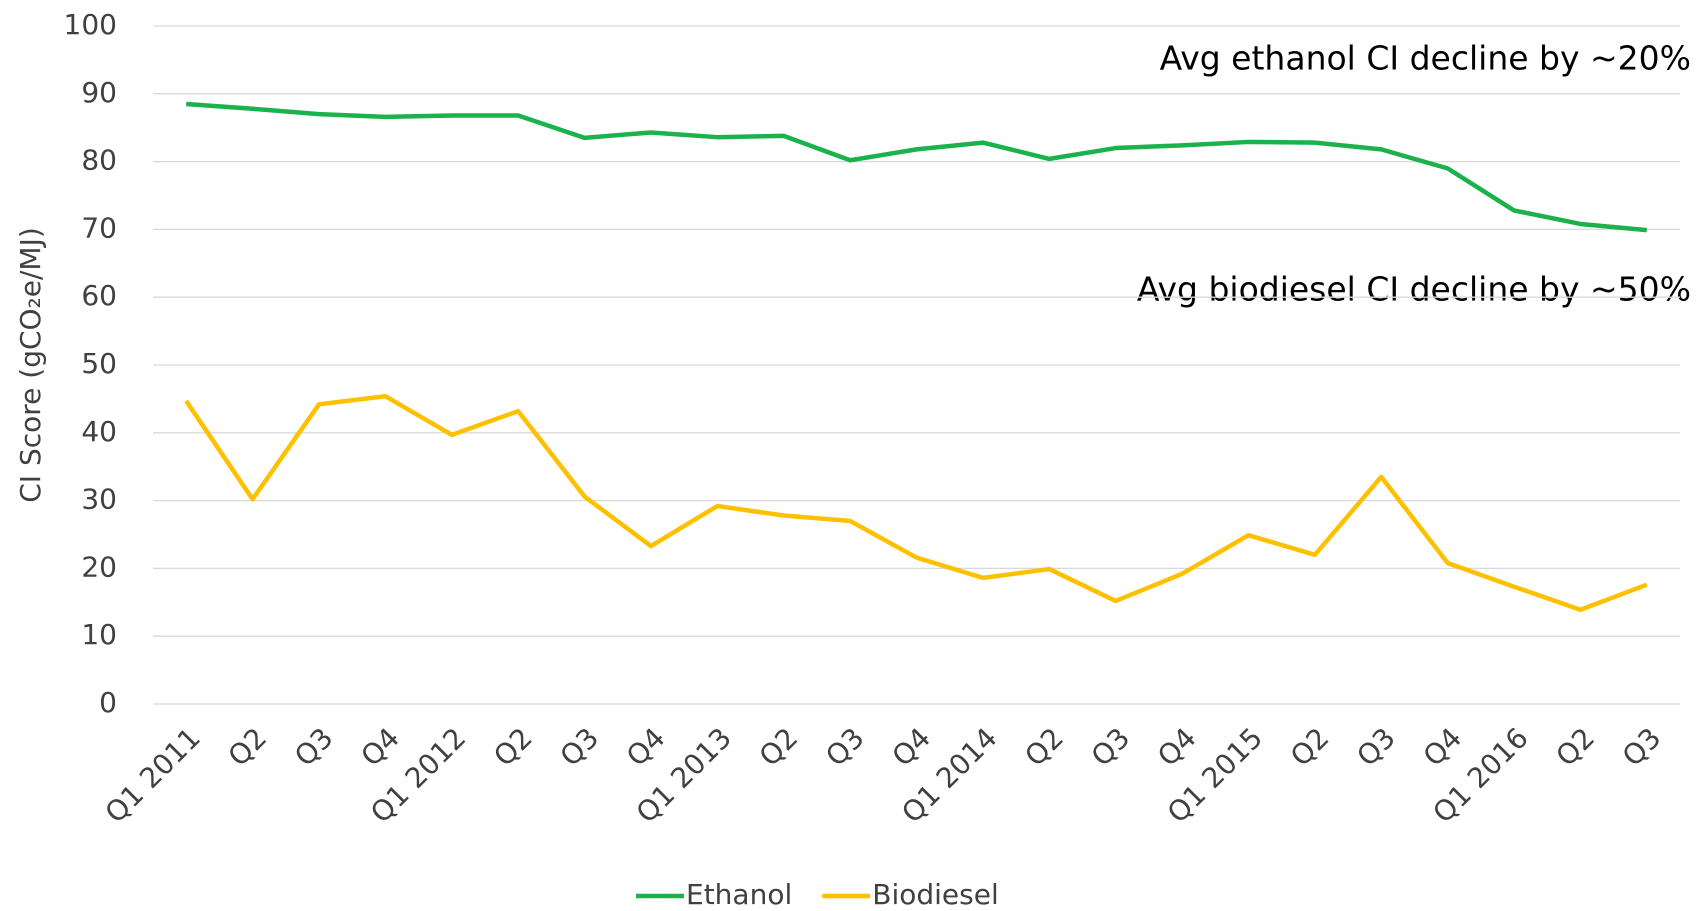  What do you see at coordinates (935, 894) in the screenshot?
I see `legend-label: Biodiesel` at bounding box center [935, 894].